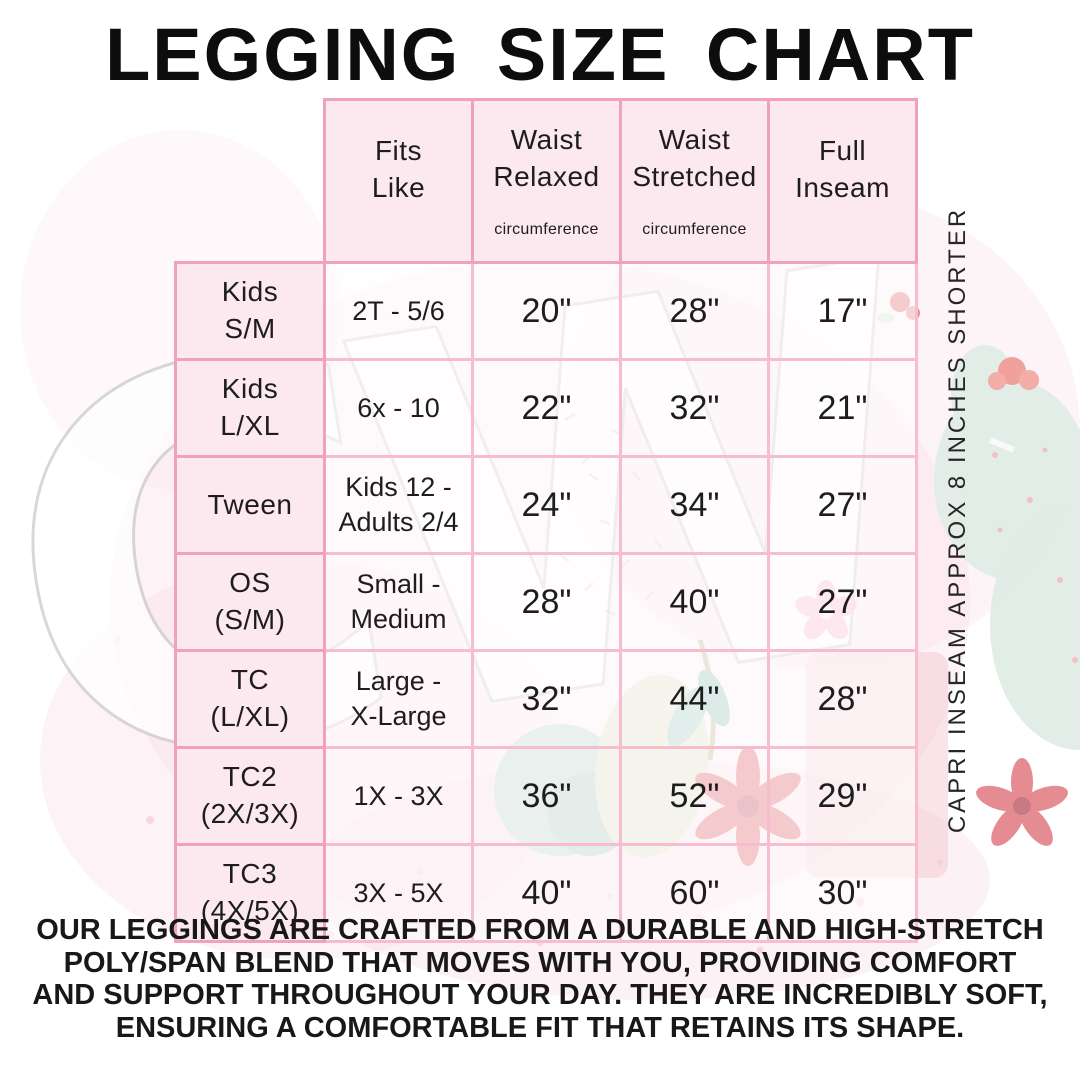 The height and width of the screenshot is (1080, 1080). What do you see at coordinates (398, 311) in the screenshot?
I see `cell-fits-like: 2T - 5/6` at bounding box center [398, 311].